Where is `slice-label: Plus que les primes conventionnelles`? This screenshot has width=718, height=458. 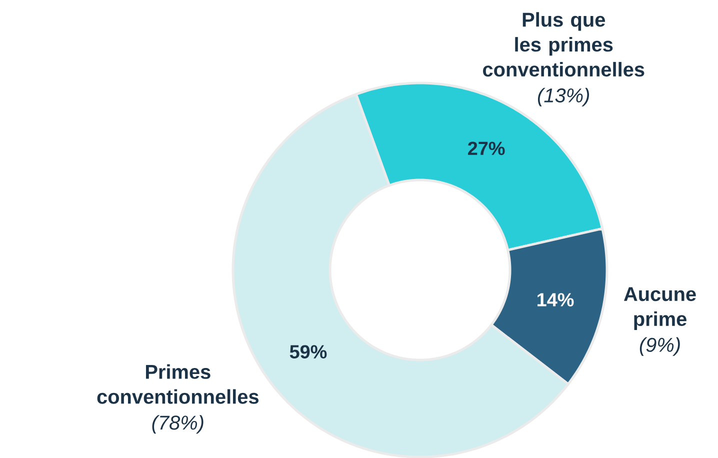 slice-label: Plus que les primes conventionnelles is located at coordinates (563, 44).